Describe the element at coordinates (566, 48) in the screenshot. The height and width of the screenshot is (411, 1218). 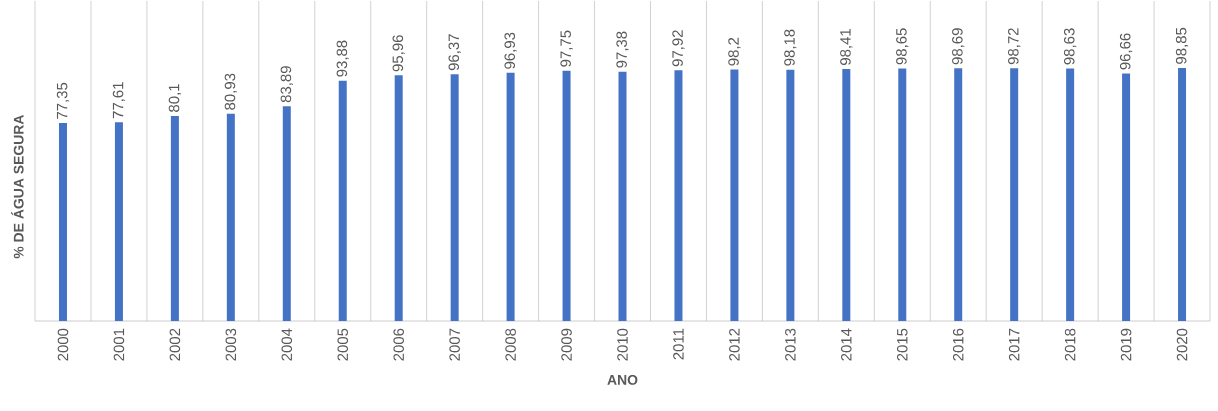
I see `data-label: 97,75` at that location.